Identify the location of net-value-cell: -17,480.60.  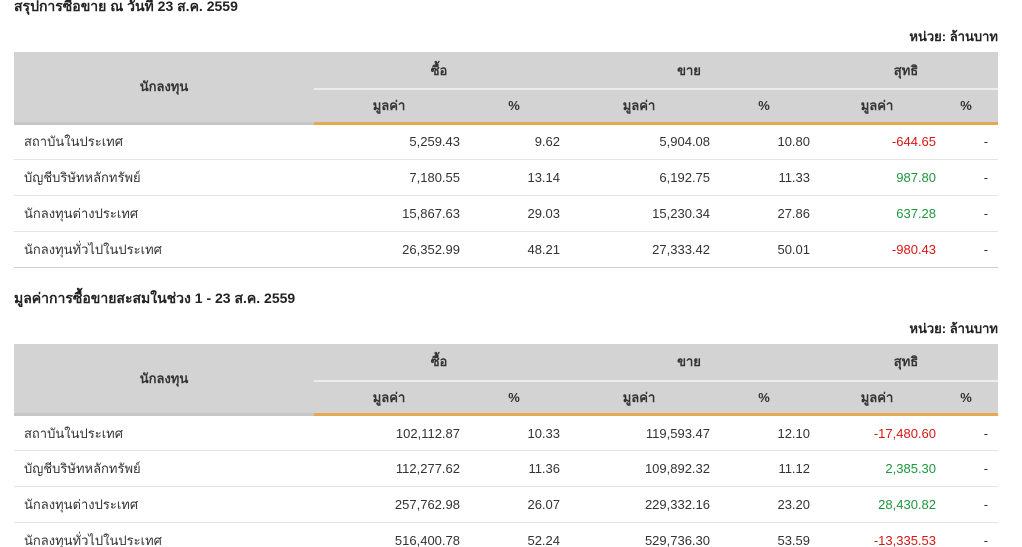
(877, 433).